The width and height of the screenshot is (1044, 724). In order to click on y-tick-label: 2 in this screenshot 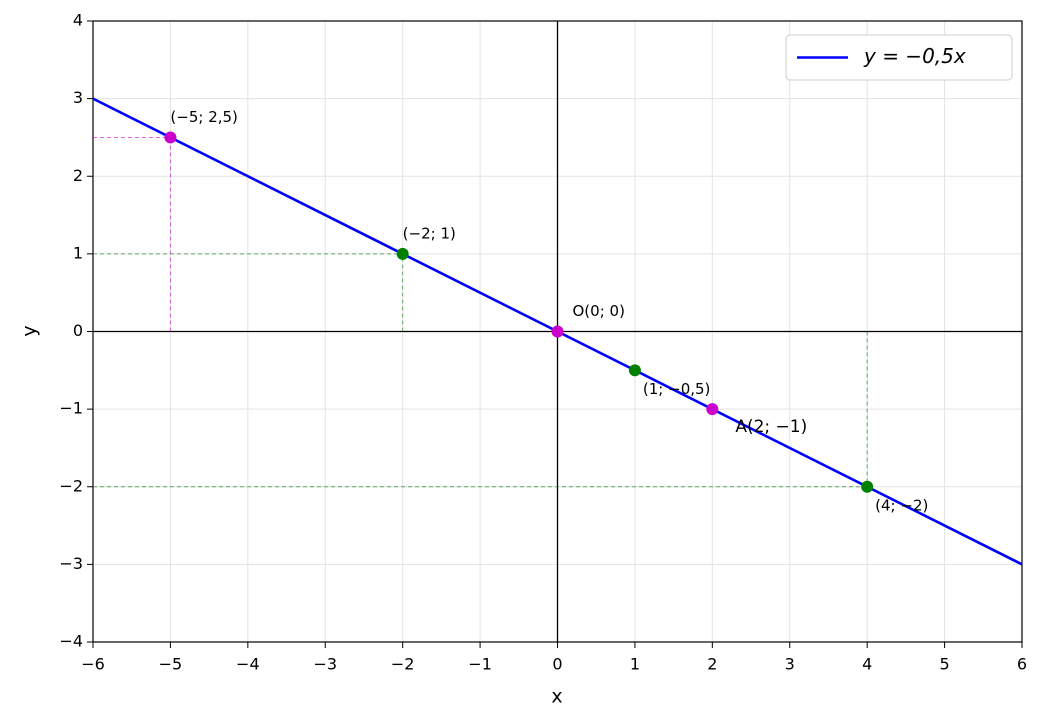, I will do `click(78, 175)`.